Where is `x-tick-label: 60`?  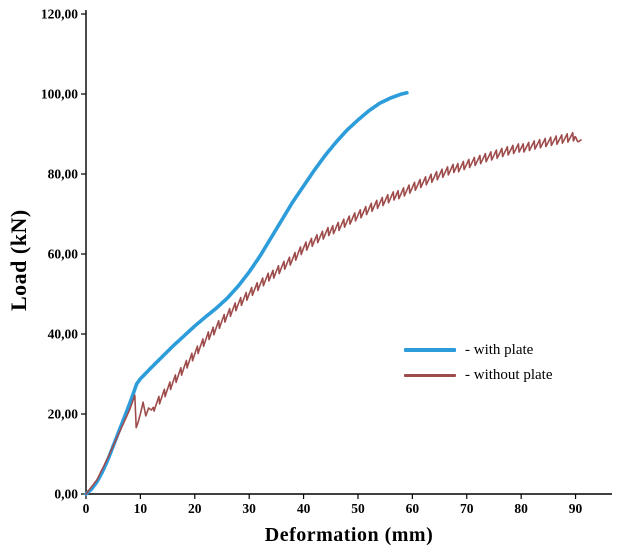
x-tick-label: 60 is located at coordinates (413, 508).